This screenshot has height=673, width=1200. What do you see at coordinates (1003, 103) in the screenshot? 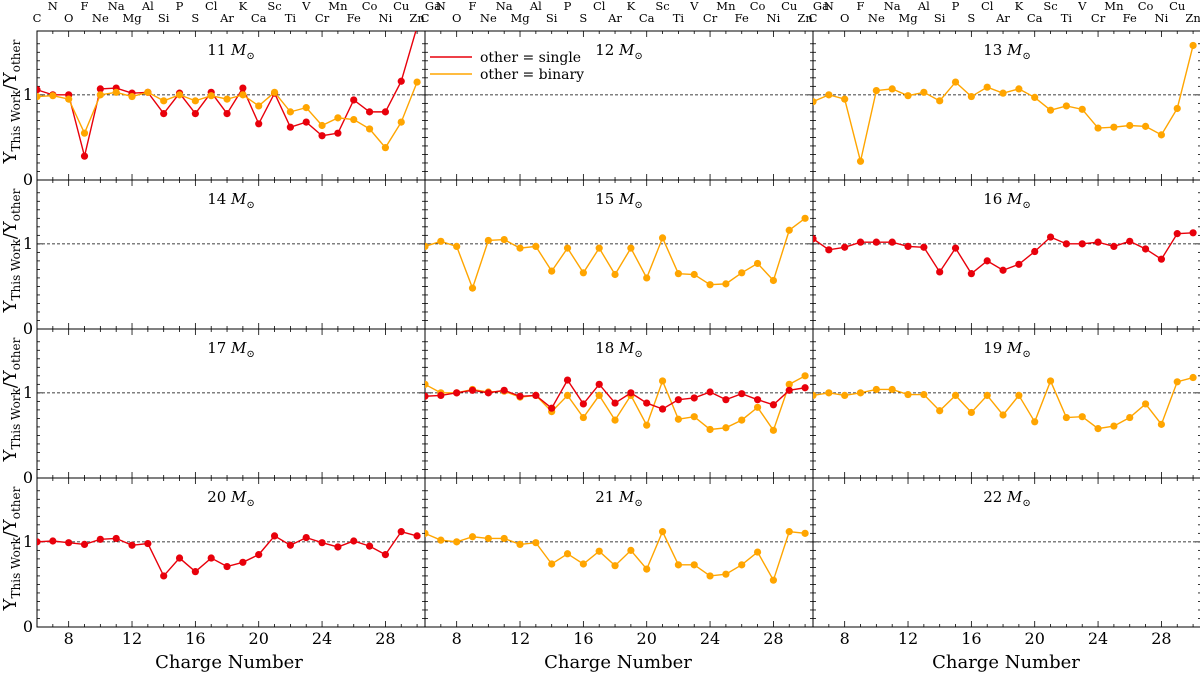
I see `series-line` at bounding box center [1003, 103].